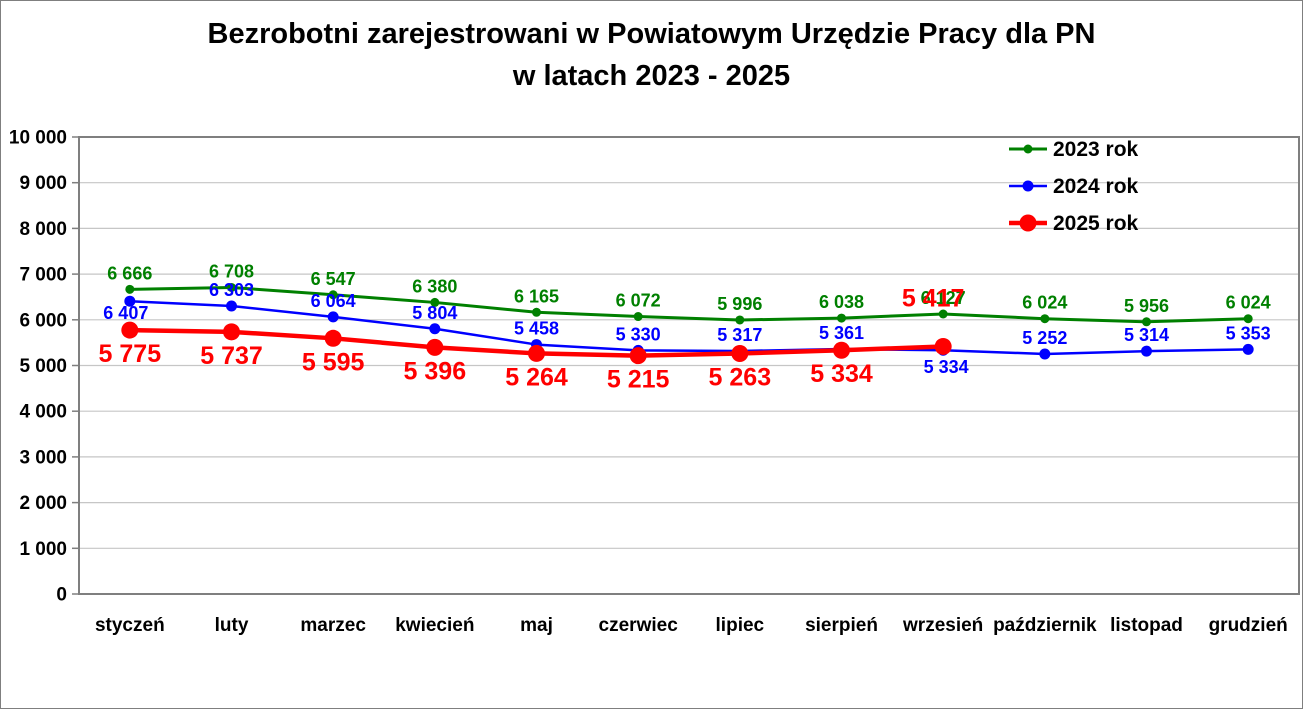 Image resolution: width=1303 pixels, height=709 pixels. I want to click on x-axis-label: październik, so click(1045, 625).